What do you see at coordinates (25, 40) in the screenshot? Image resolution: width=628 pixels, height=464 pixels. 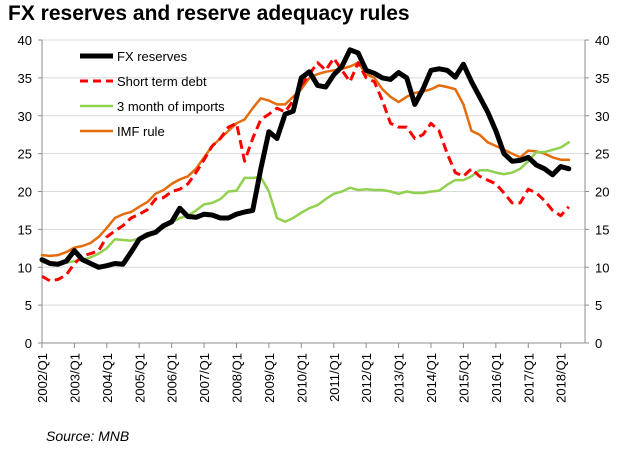 I see `y-tick-label: 40` at bounding box center [25, 40].